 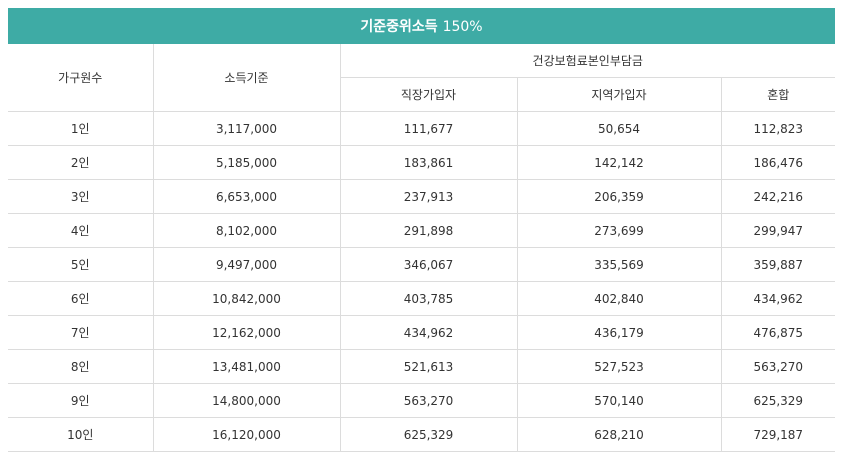 I want to click on cell-workplace: 625,329, so click(x=428, y=434).